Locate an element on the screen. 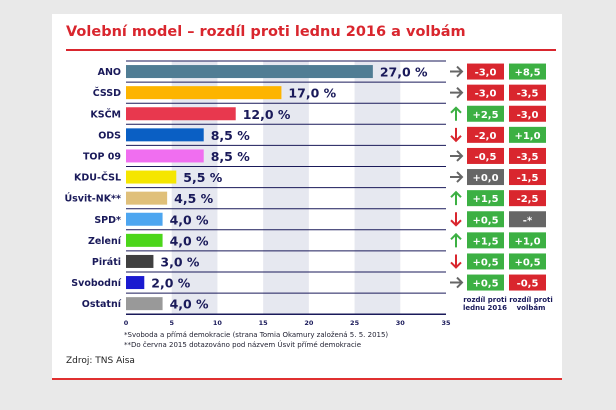 Image resolution: width=616 pixels, height=410 pixels. category-label: ODS is located at coordinates (109, 135).